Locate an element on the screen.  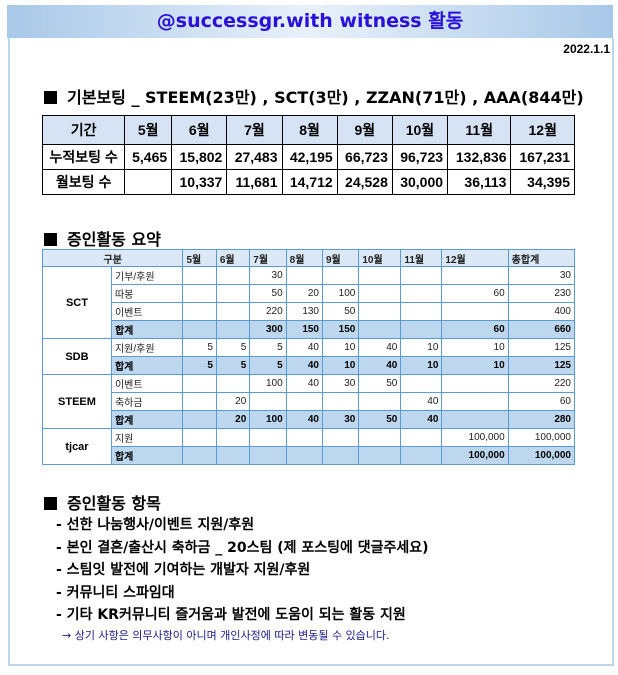
table-cell: 30,000 is located at coordinates (420, 182).